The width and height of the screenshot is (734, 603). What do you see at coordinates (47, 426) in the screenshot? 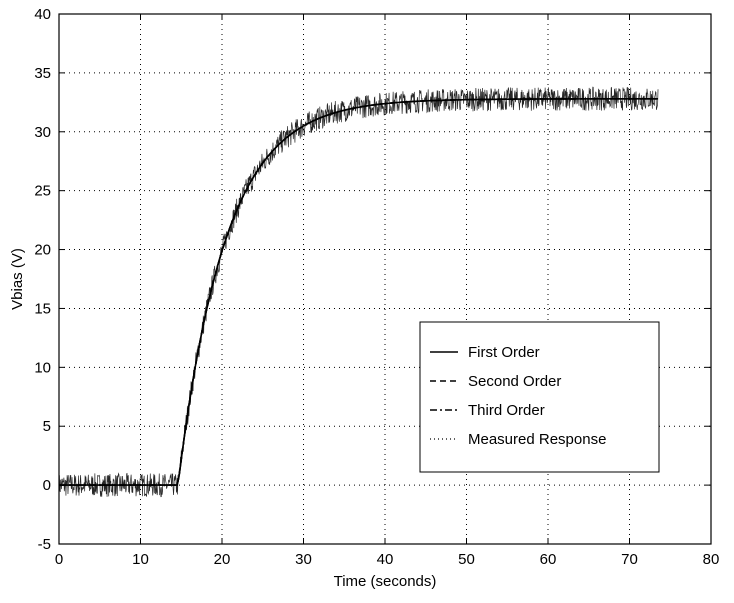
I see `y-tick-label: 5` at bounding box center [47, 426].